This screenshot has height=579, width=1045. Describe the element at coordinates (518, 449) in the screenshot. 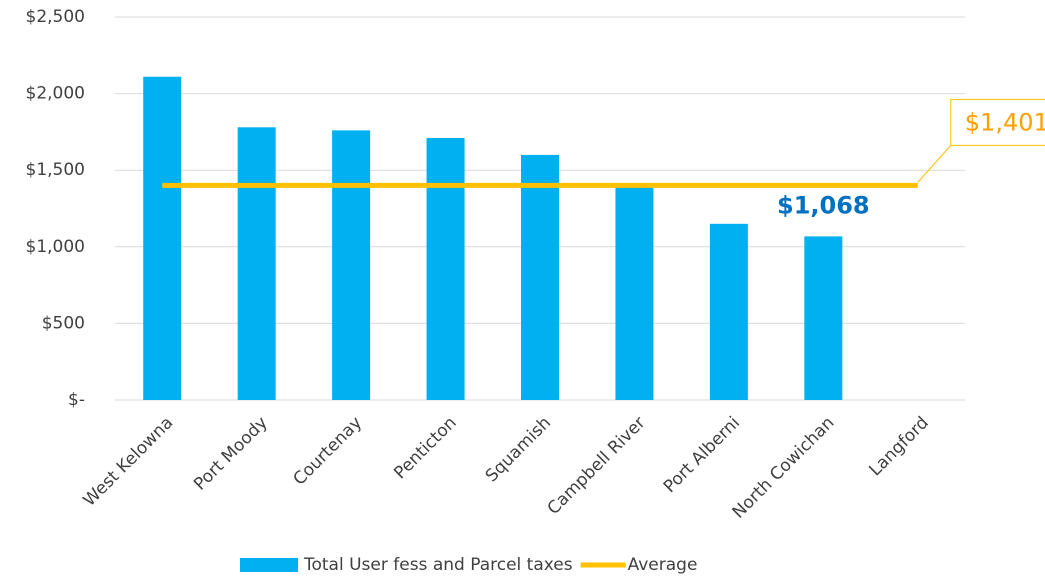

I see `x-tick-label: Squamish` at that location.